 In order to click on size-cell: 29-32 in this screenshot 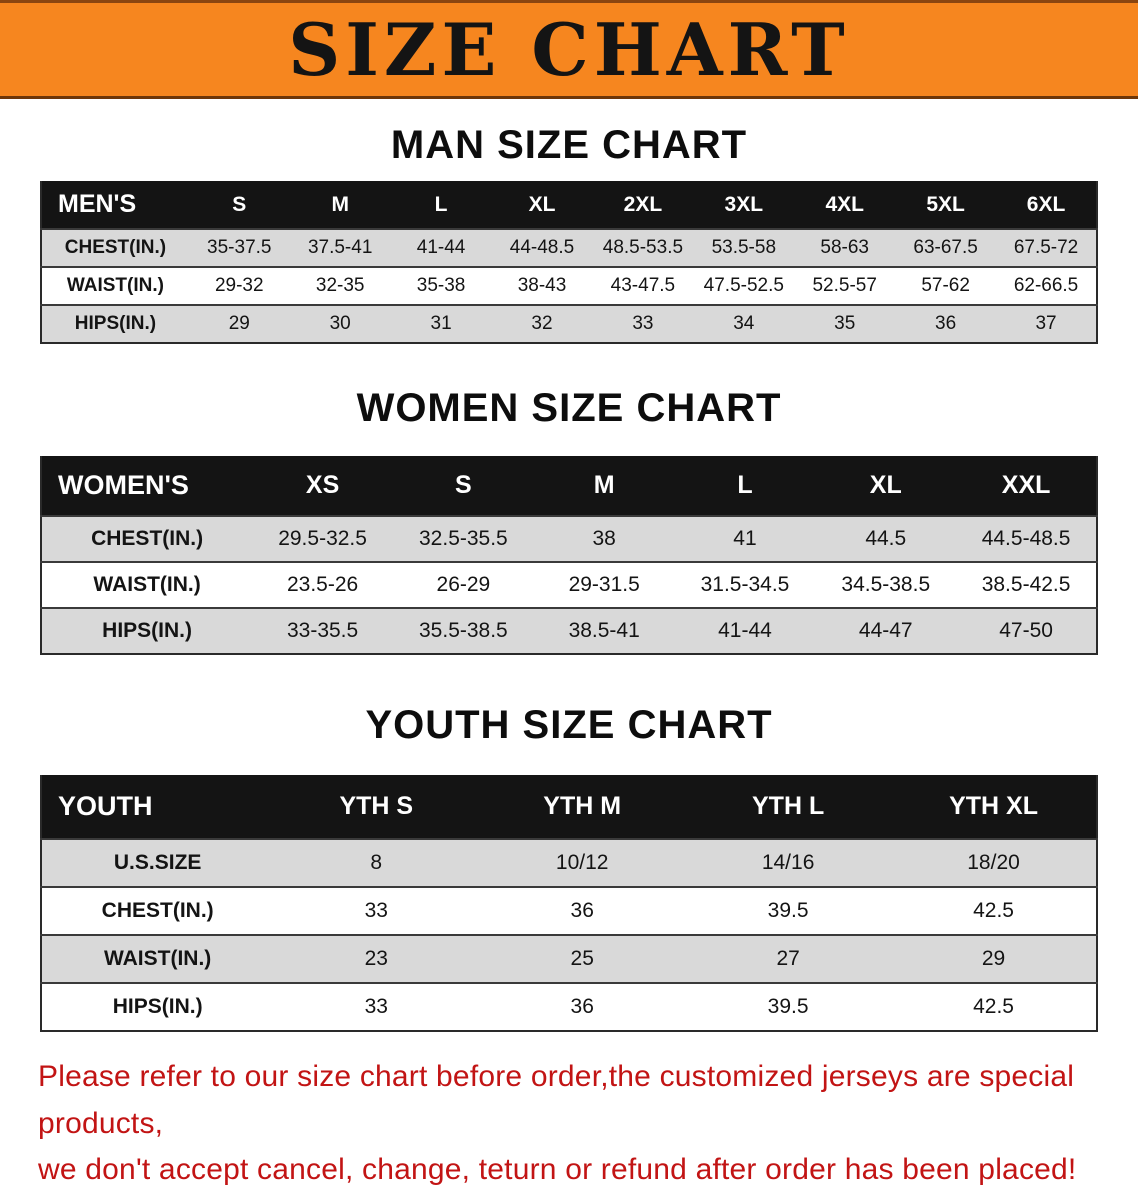, I will do `click(239, 285)`.